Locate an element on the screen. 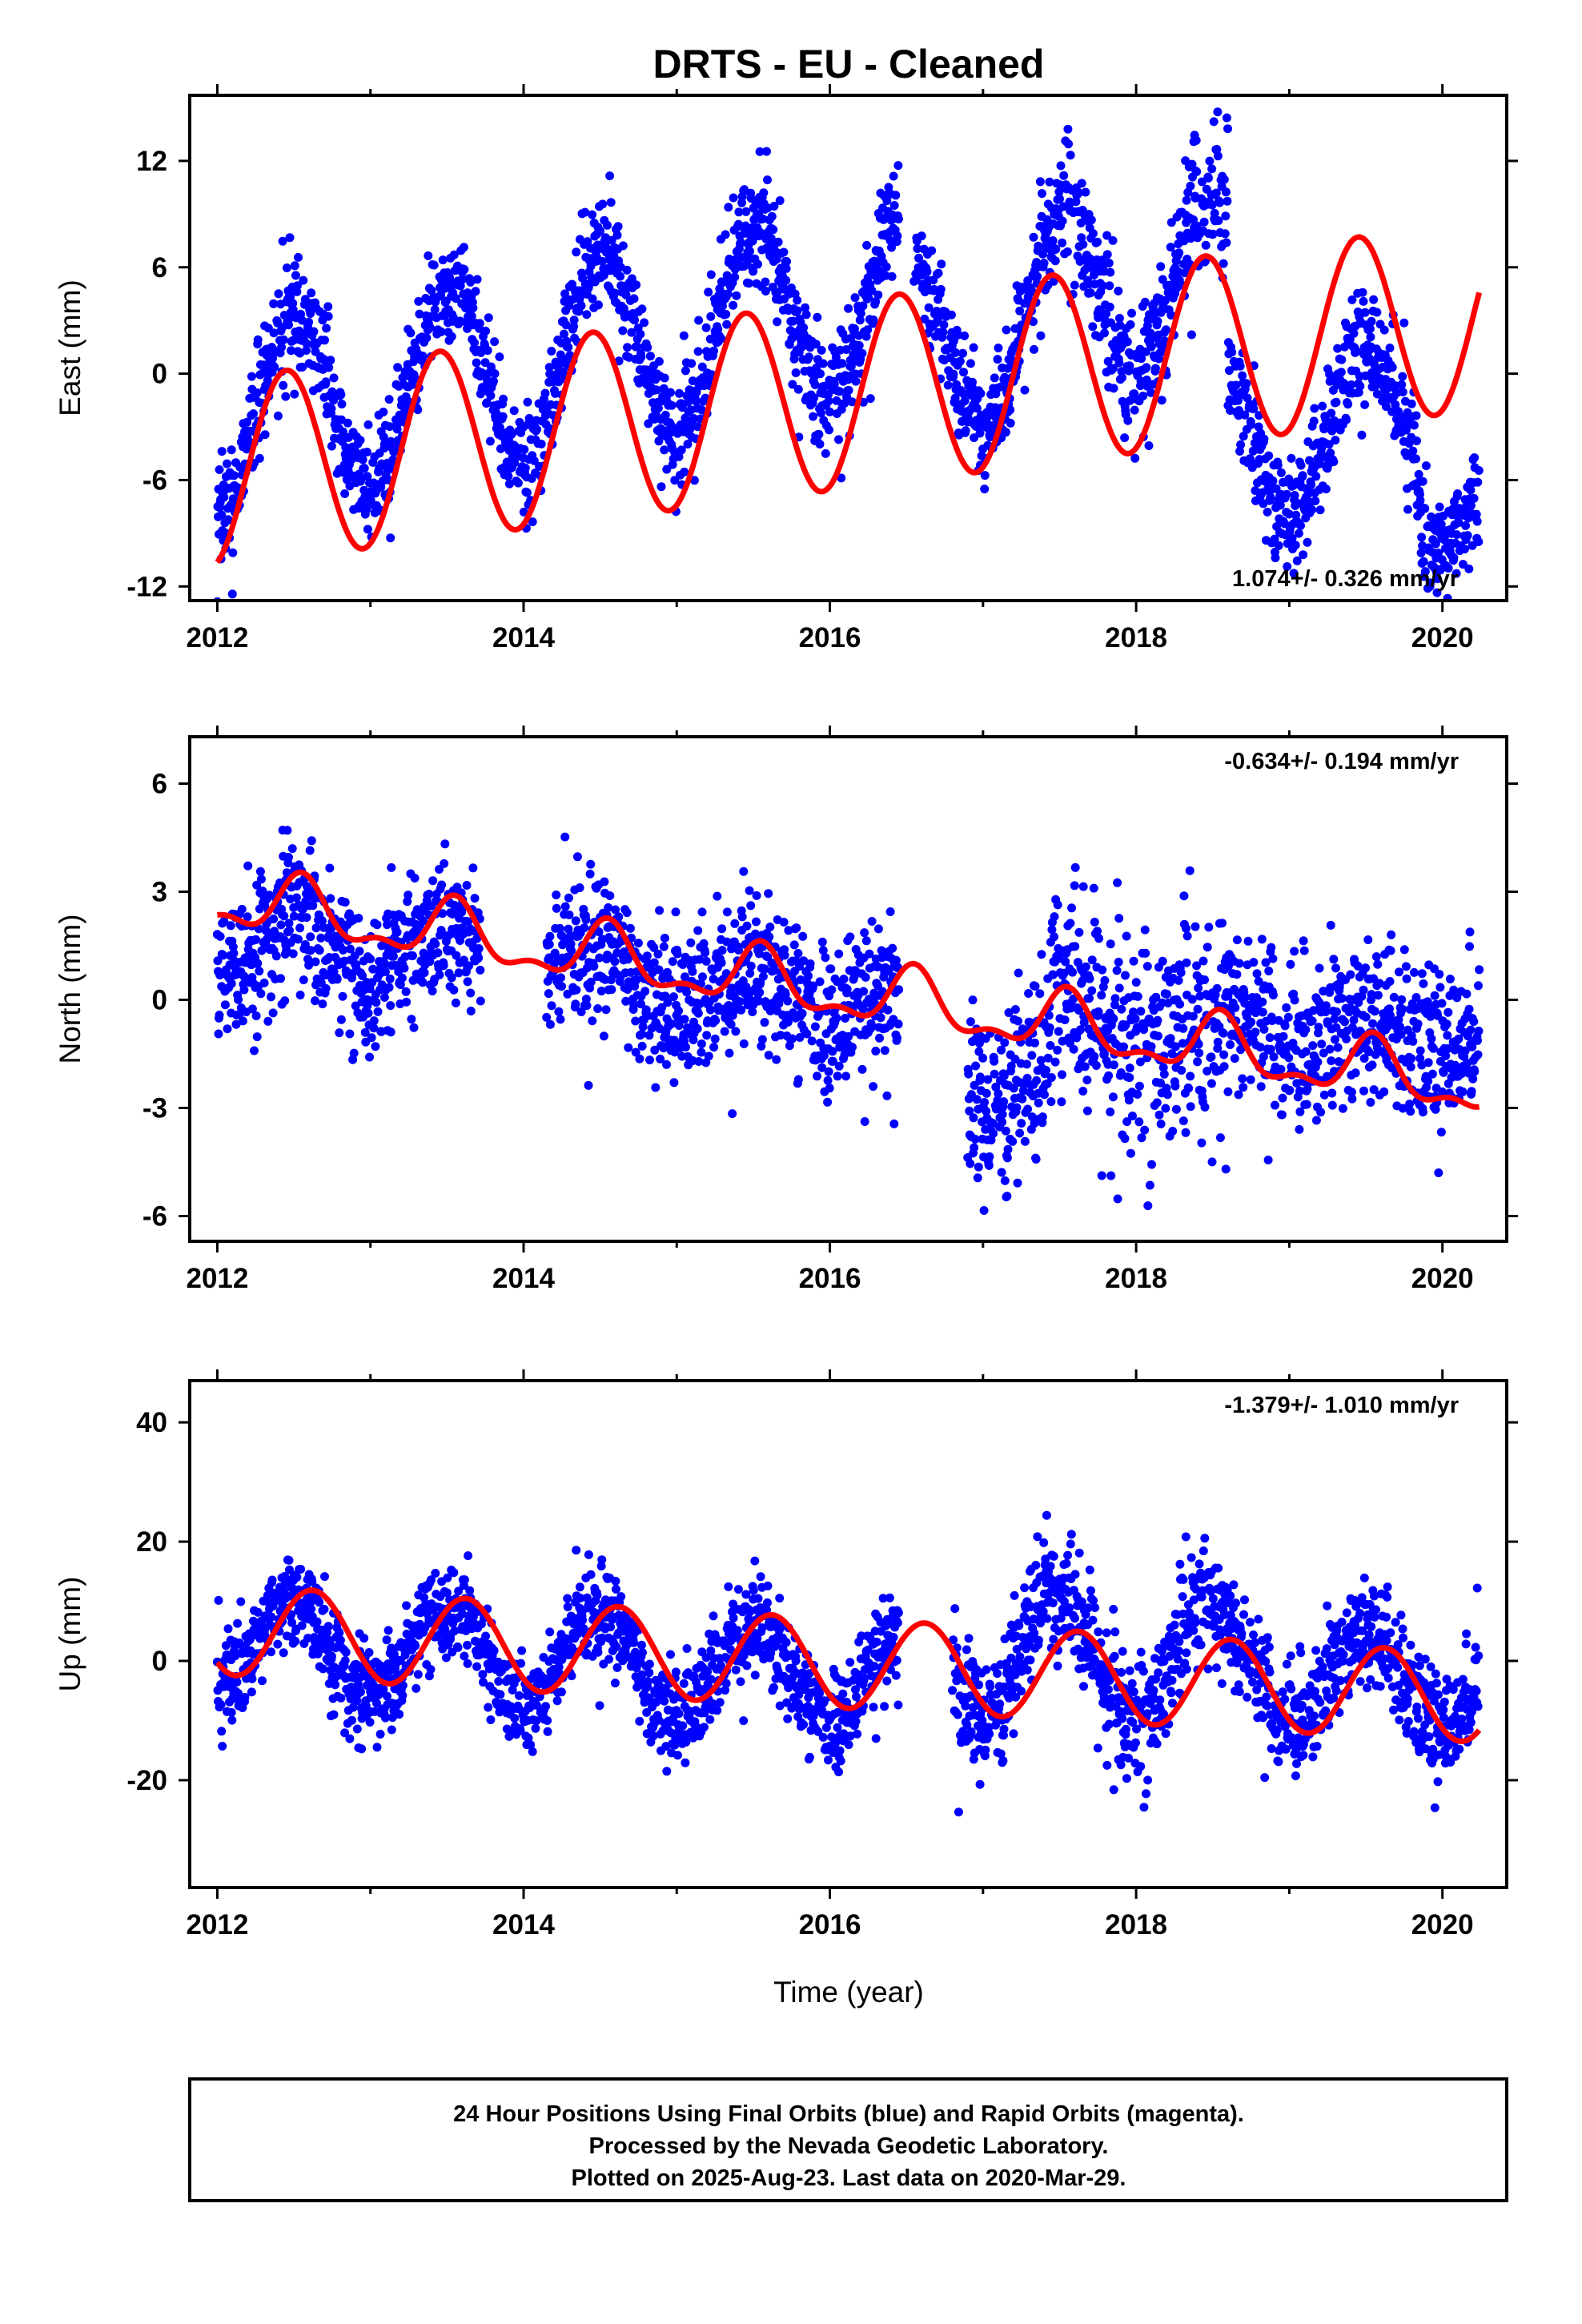  x-tick-label: 2012 is located at coordinates (217, 637).